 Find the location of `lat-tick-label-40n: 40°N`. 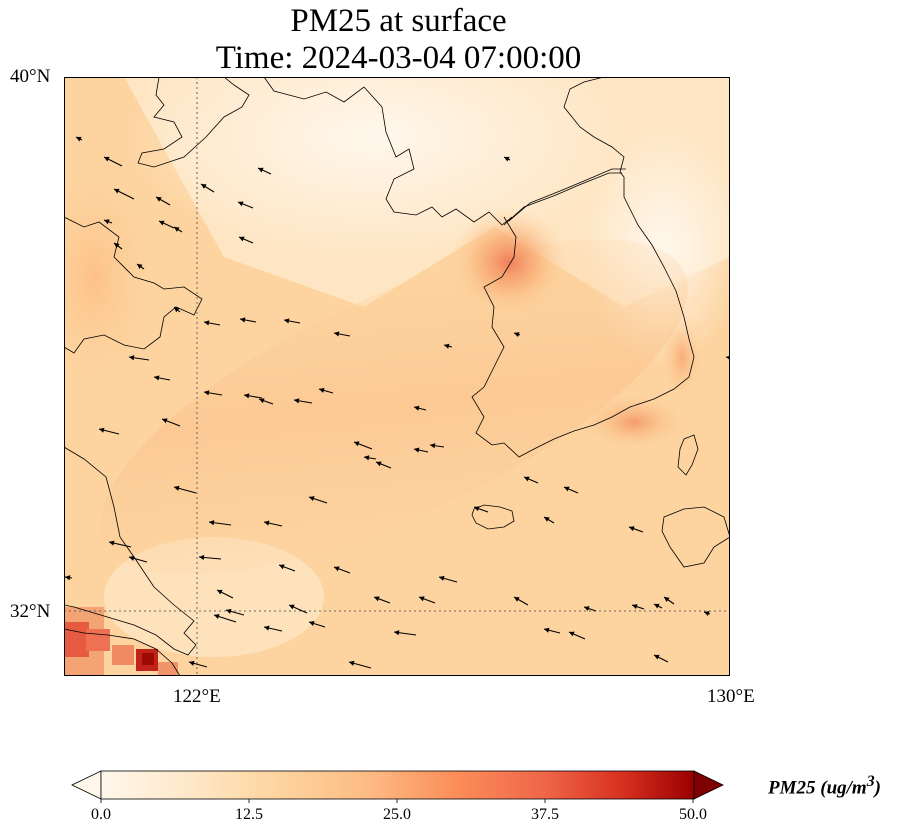

lat-tick-label-40n: 40°N is located at coordinates (30, 76).